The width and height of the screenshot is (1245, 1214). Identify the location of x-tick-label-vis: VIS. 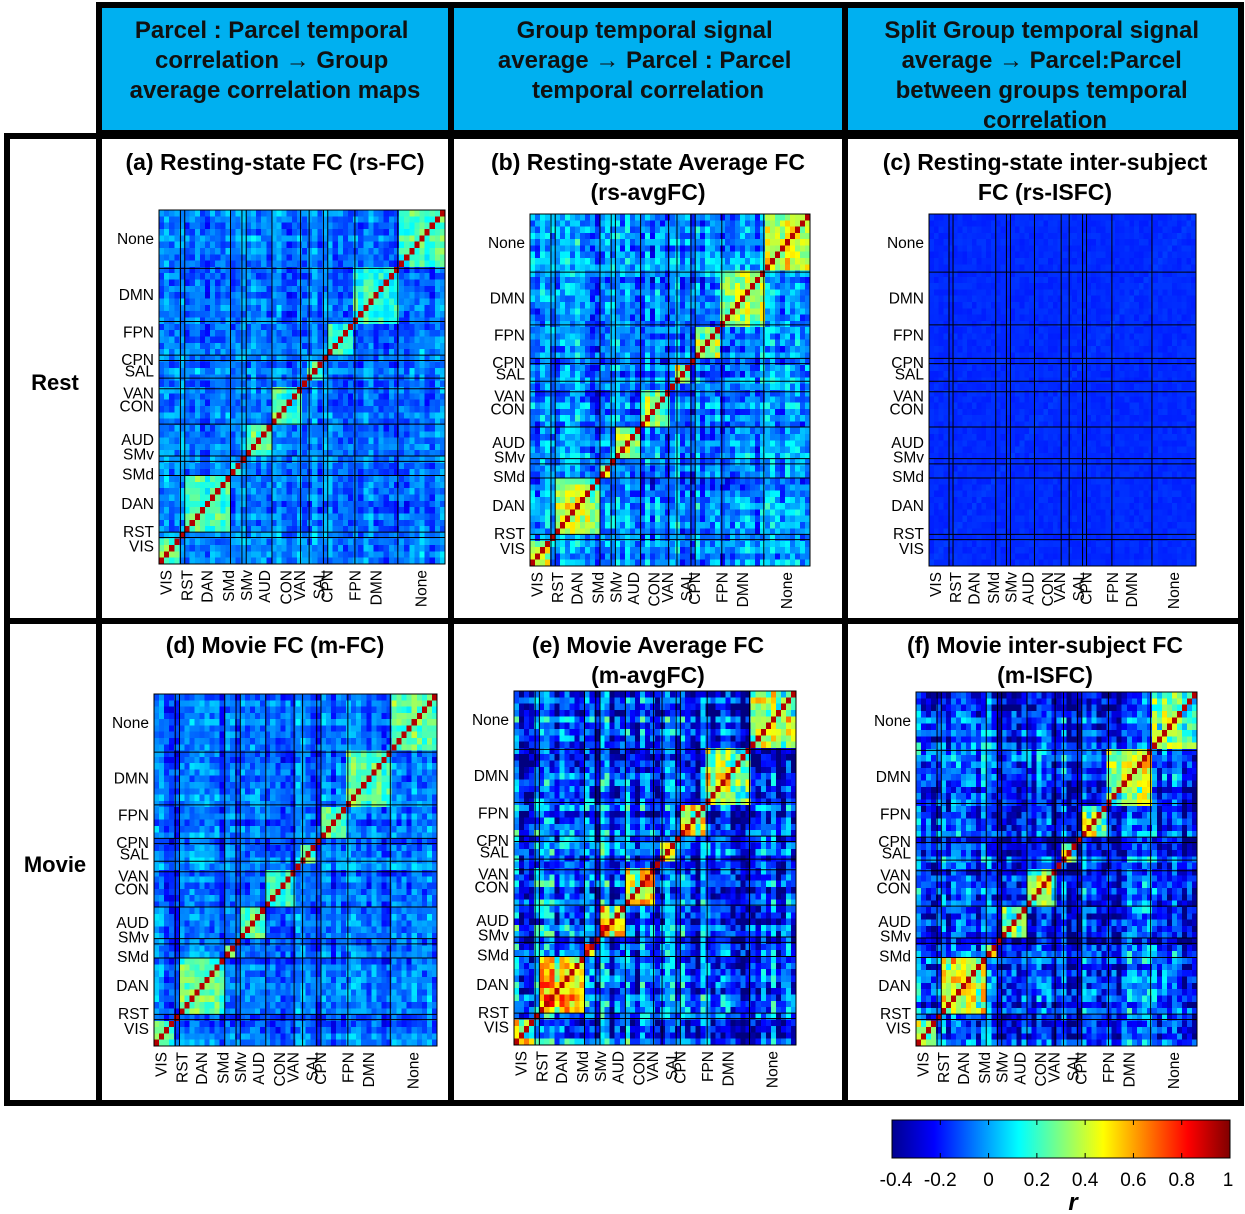
(167, 582).